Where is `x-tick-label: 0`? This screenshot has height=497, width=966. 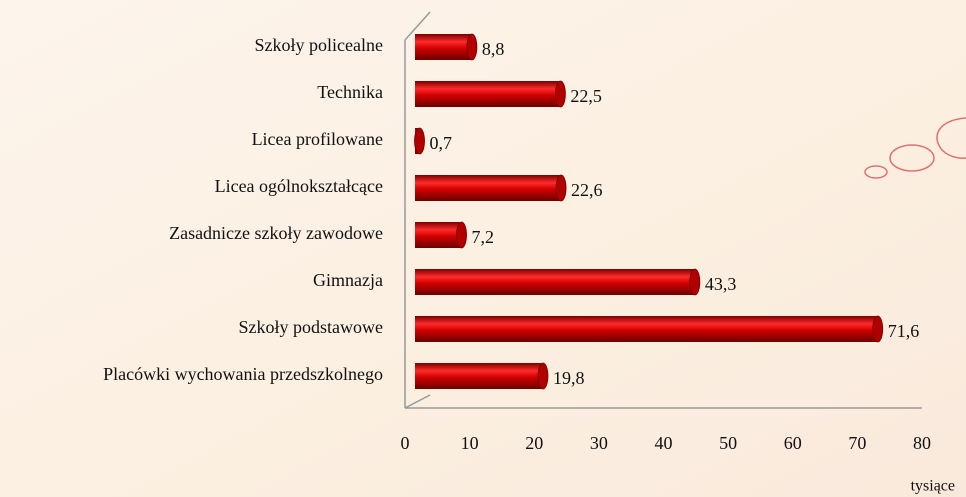
x-tick-label: 0 is located at coordinates (405, 443).